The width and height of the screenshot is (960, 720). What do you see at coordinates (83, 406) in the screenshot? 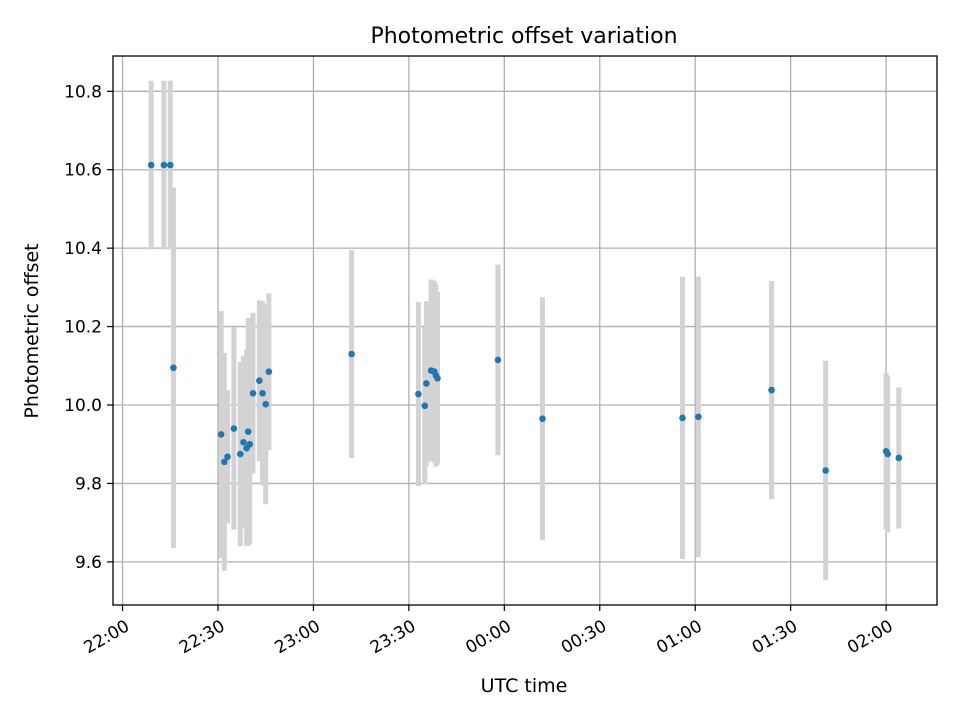
I see `y-tick-label: 10.0` at bounding box center [83, 406].